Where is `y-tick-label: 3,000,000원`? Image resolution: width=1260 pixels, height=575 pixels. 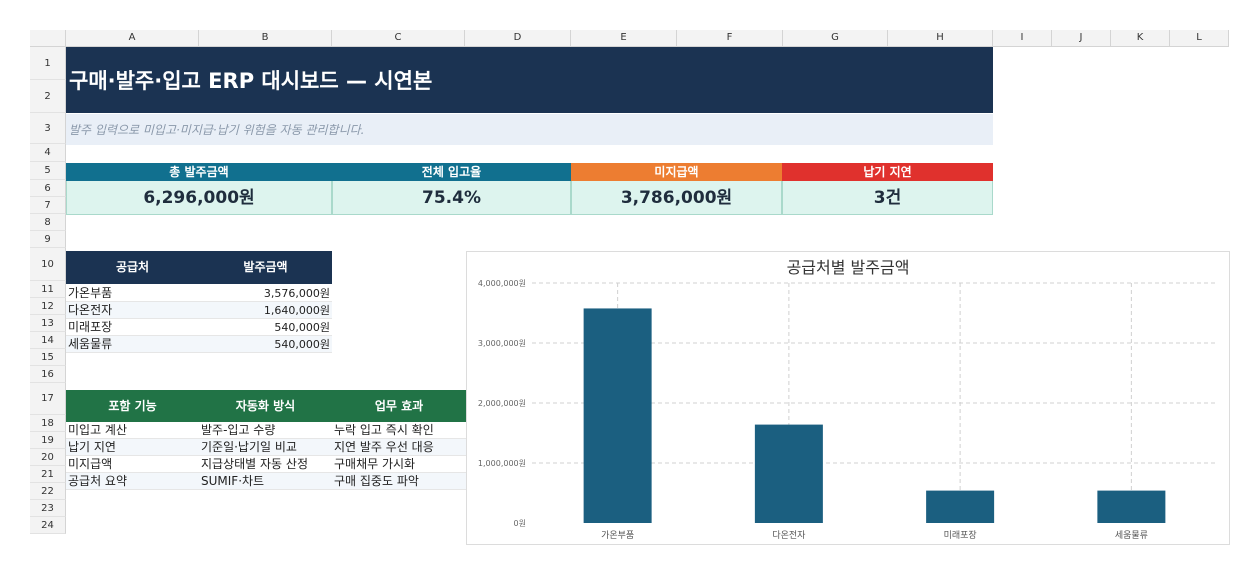 y-tick-label: 3,000,000원 is located at coordinates (502, 343).